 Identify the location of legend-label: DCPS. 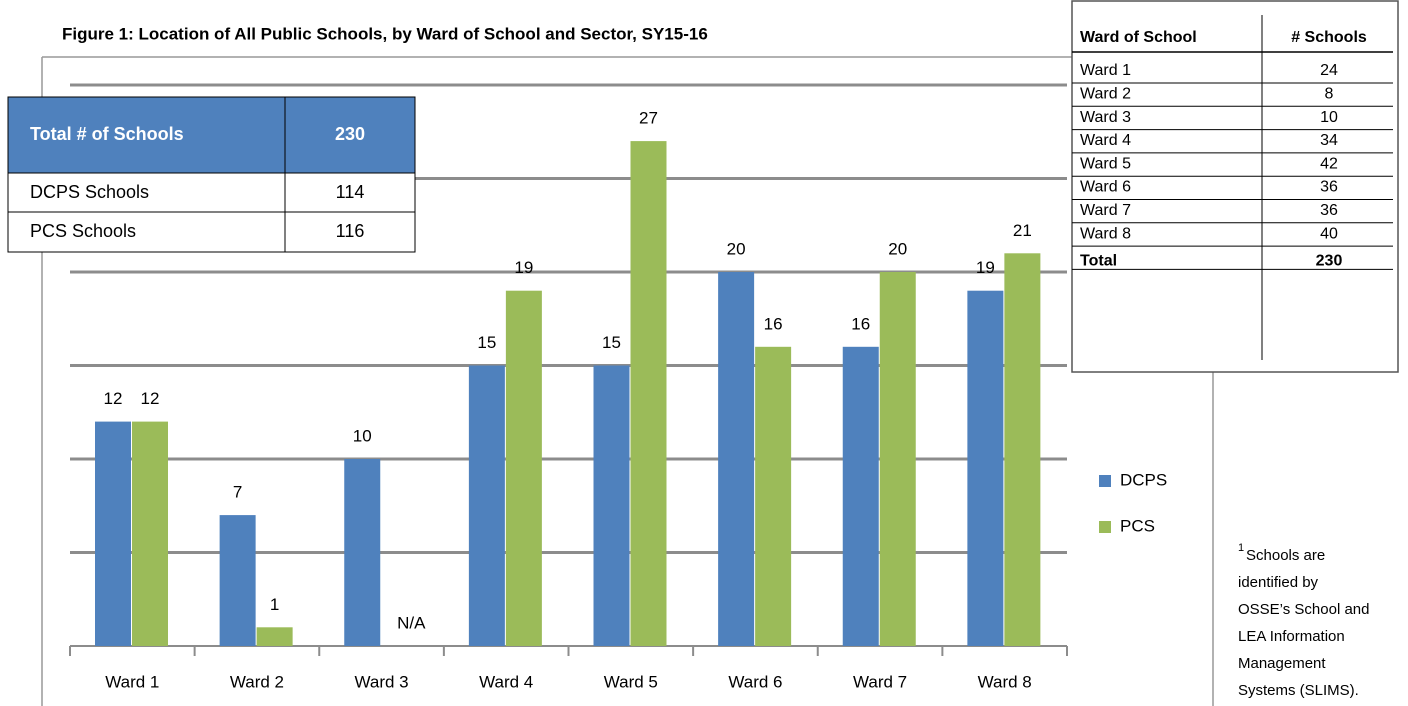
(1143, 479).